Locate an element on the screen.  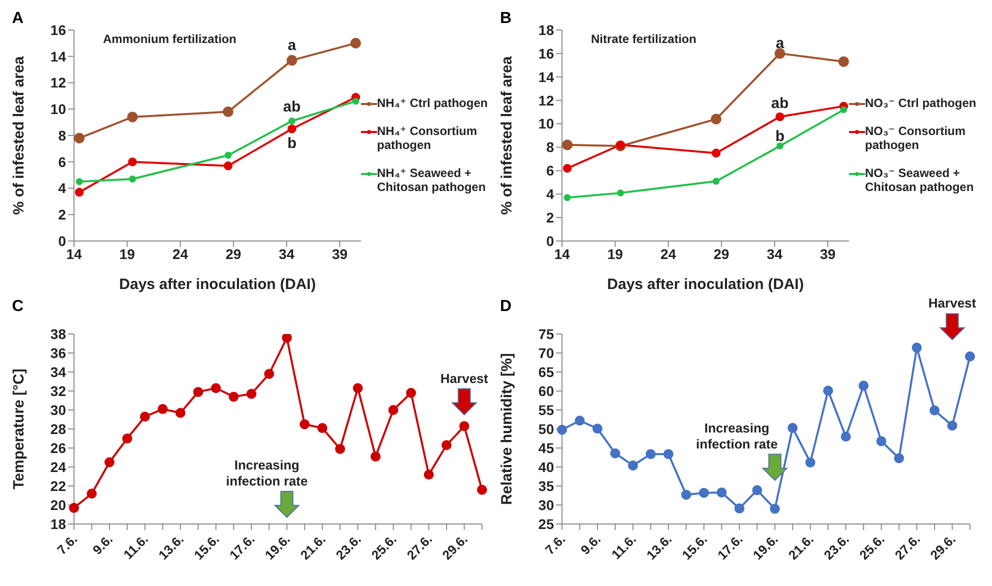
y-tick-label: 55 is located at coordinates (546, 410).